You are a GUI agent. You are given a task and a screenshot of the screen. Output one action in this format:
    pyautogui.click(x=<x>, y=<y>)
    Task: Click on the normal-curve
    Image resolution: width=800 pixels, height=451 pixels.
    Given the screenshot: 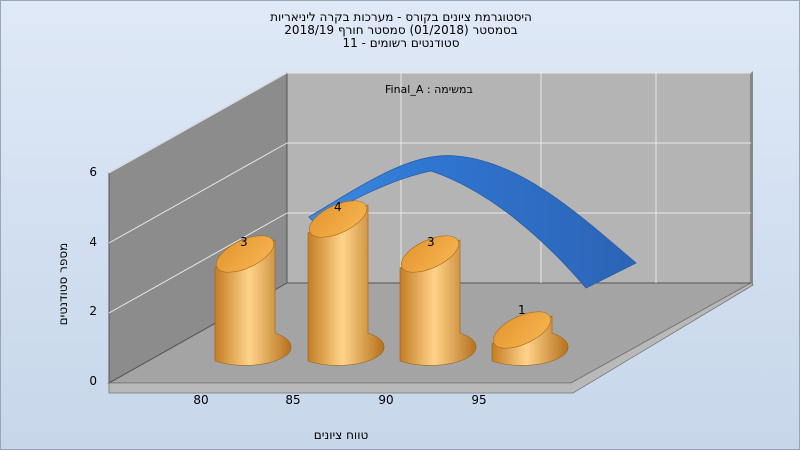 What is the action you would take?
    pyautogui.click(x=472, y=222)
    